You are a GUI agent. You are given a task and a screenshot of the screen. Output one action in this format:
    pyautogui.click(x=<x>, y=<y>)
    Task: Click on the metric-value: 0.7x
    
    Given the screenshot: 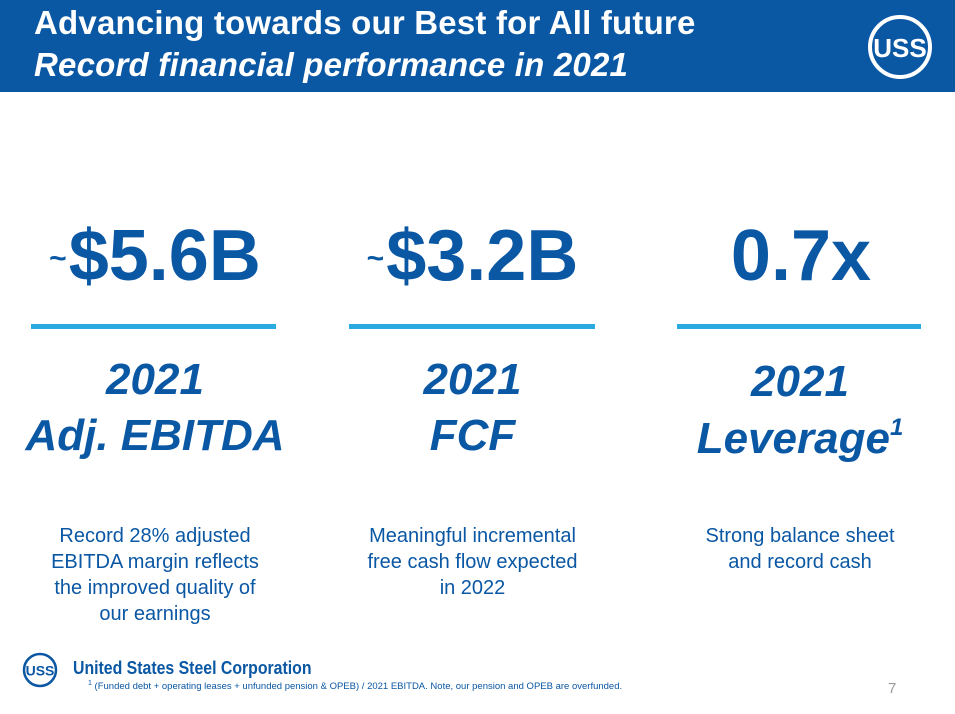 What is the action you would take?
    pyautogui.click(x=801, y=256)
    